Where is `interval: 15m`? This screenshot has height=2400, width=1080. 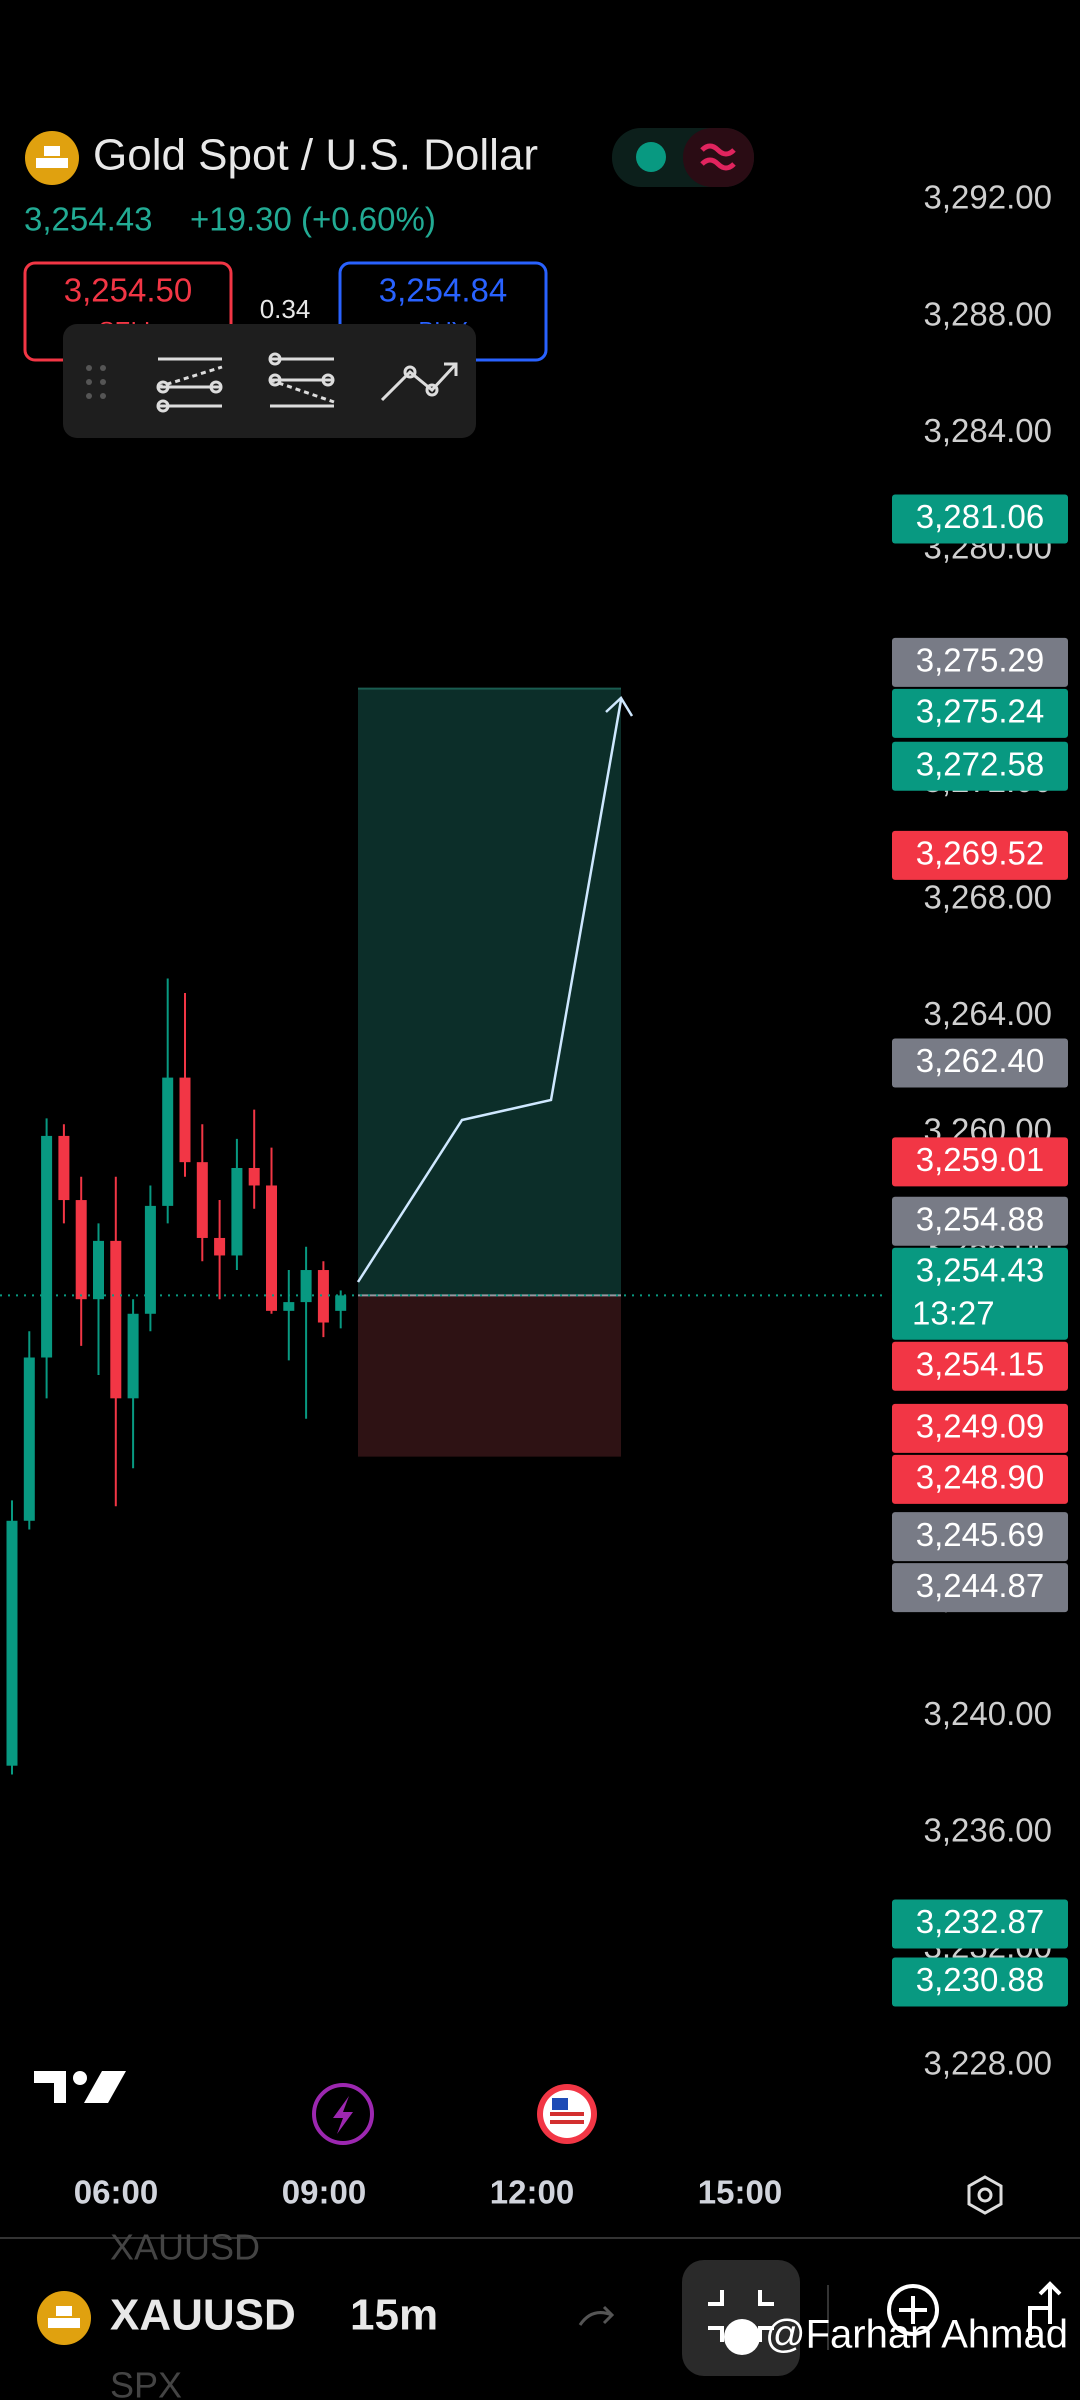 interval: 15m is located at coordinates (394, 2315).